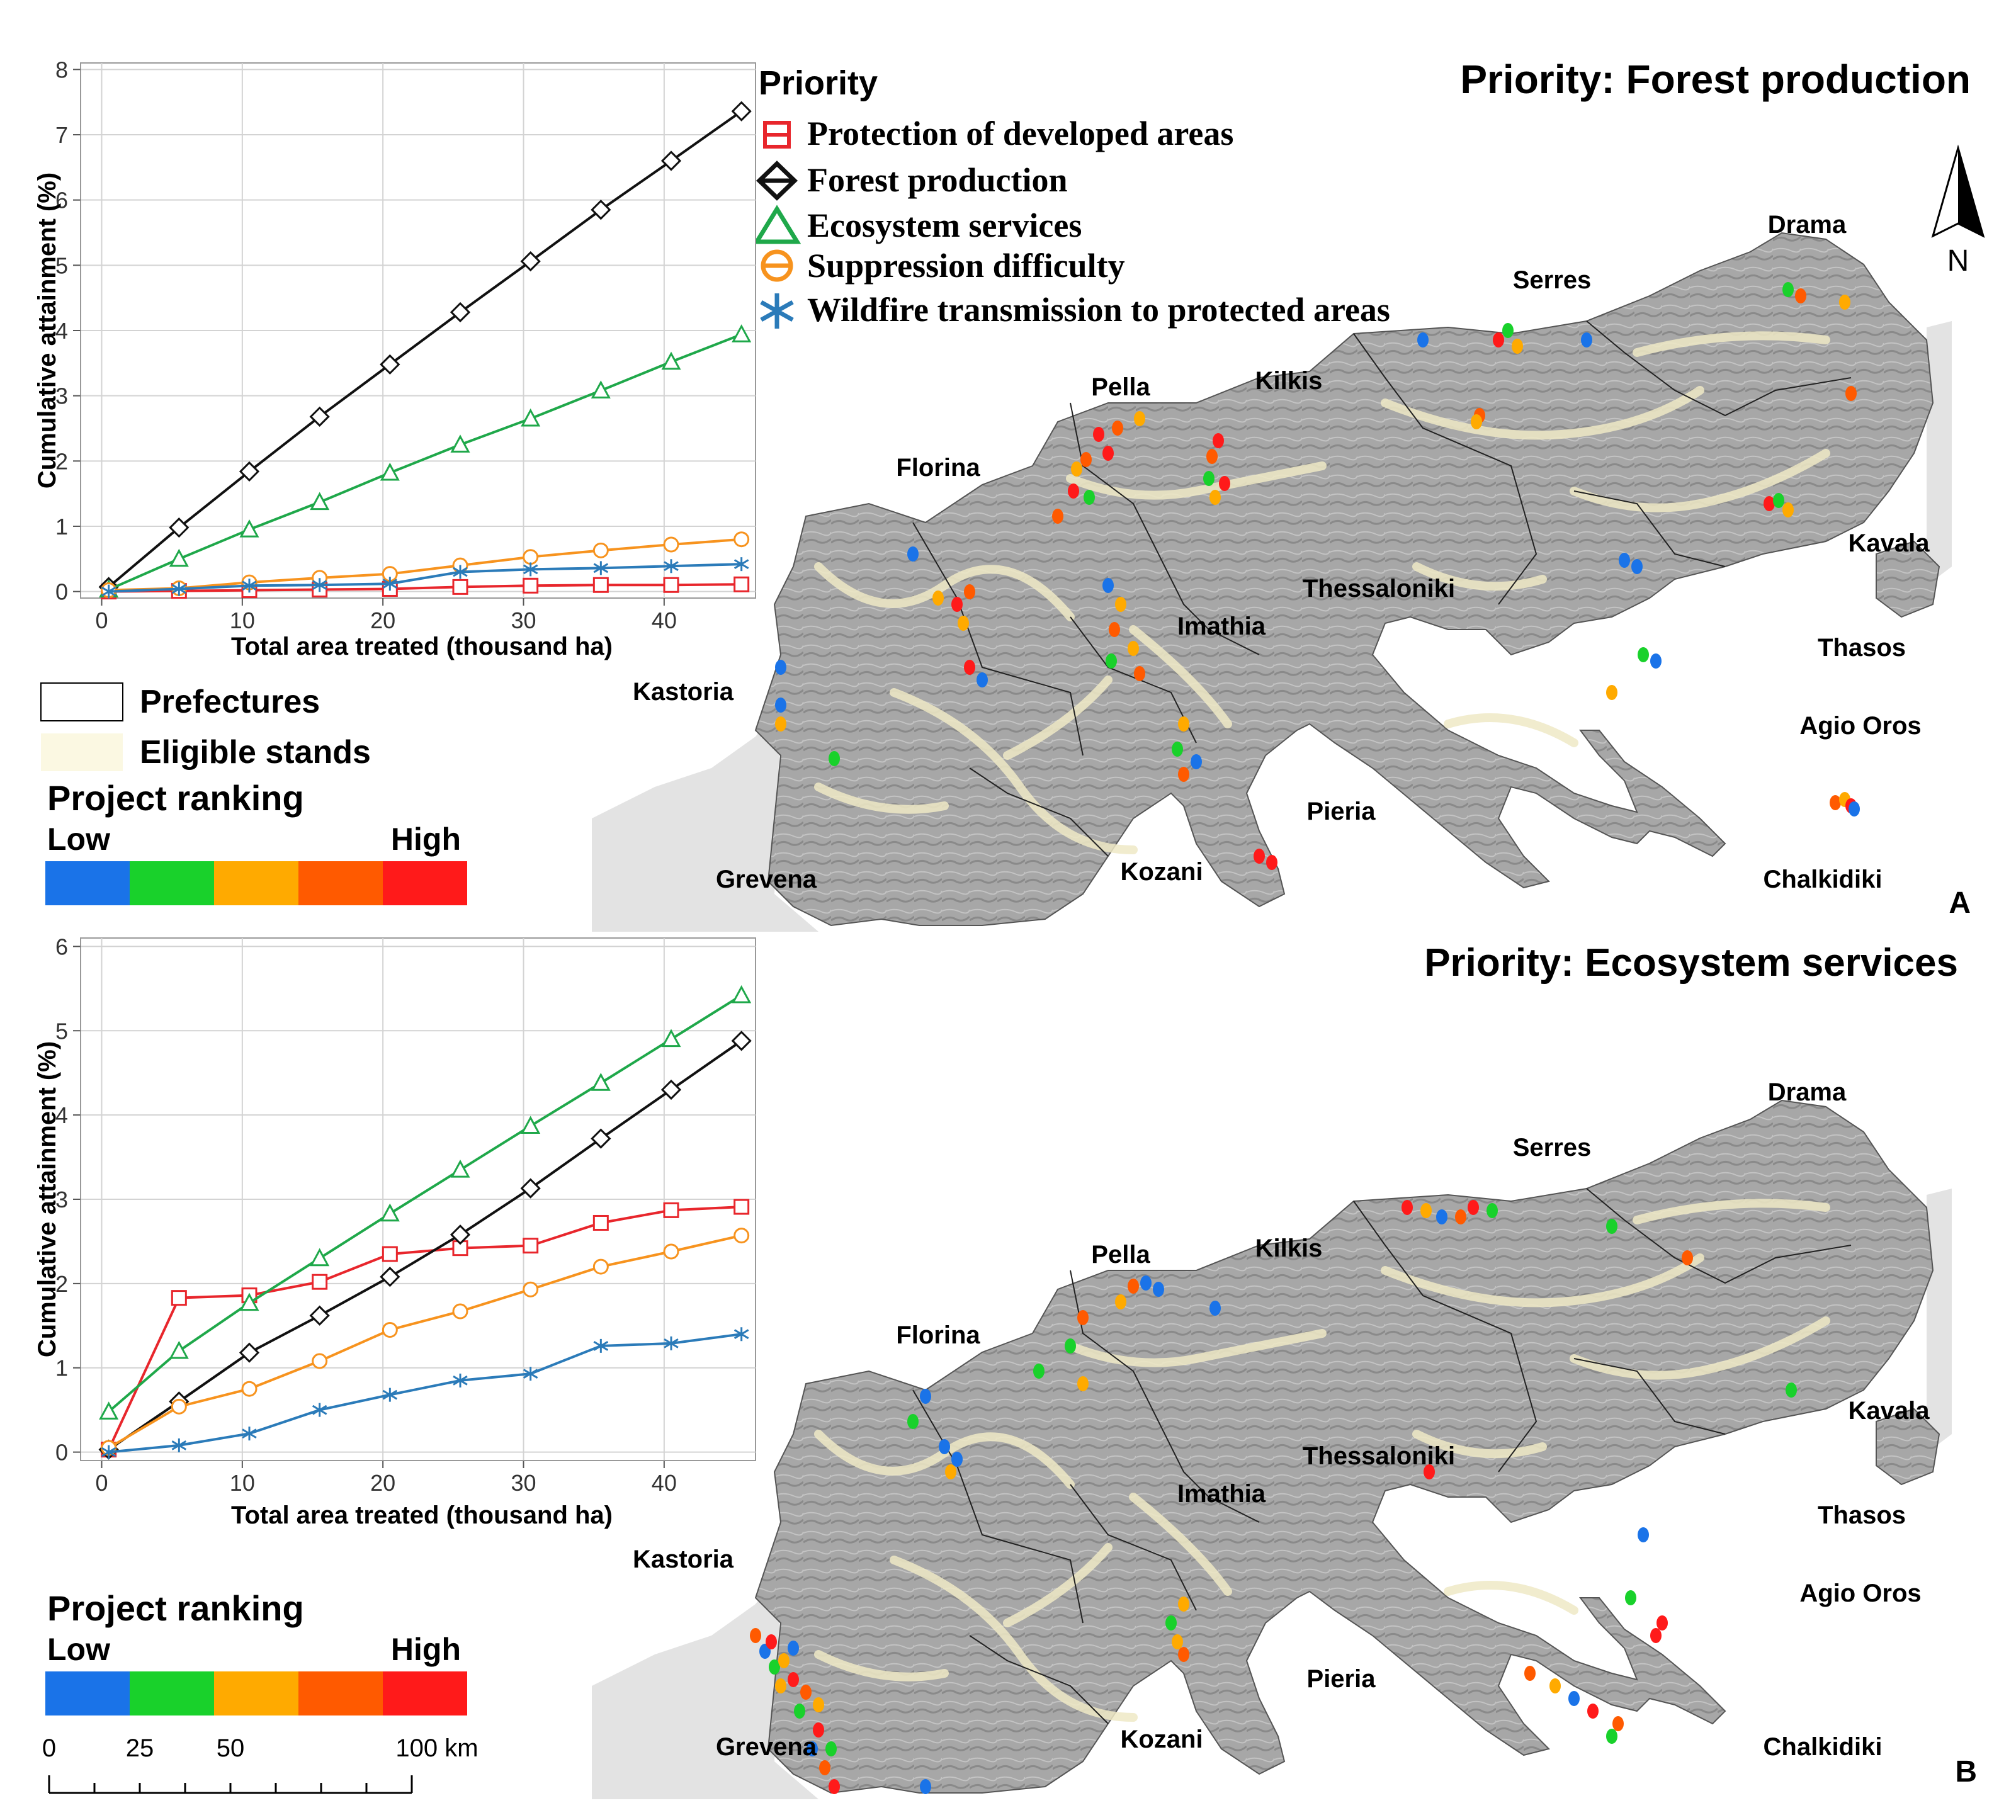 This screenshot has width=2016, height=1820. What do you see at coordinates (1862, 648) in the screenshot?
I see `map-a-label-thasos: Thasos` at bounding box center [1862, 648].